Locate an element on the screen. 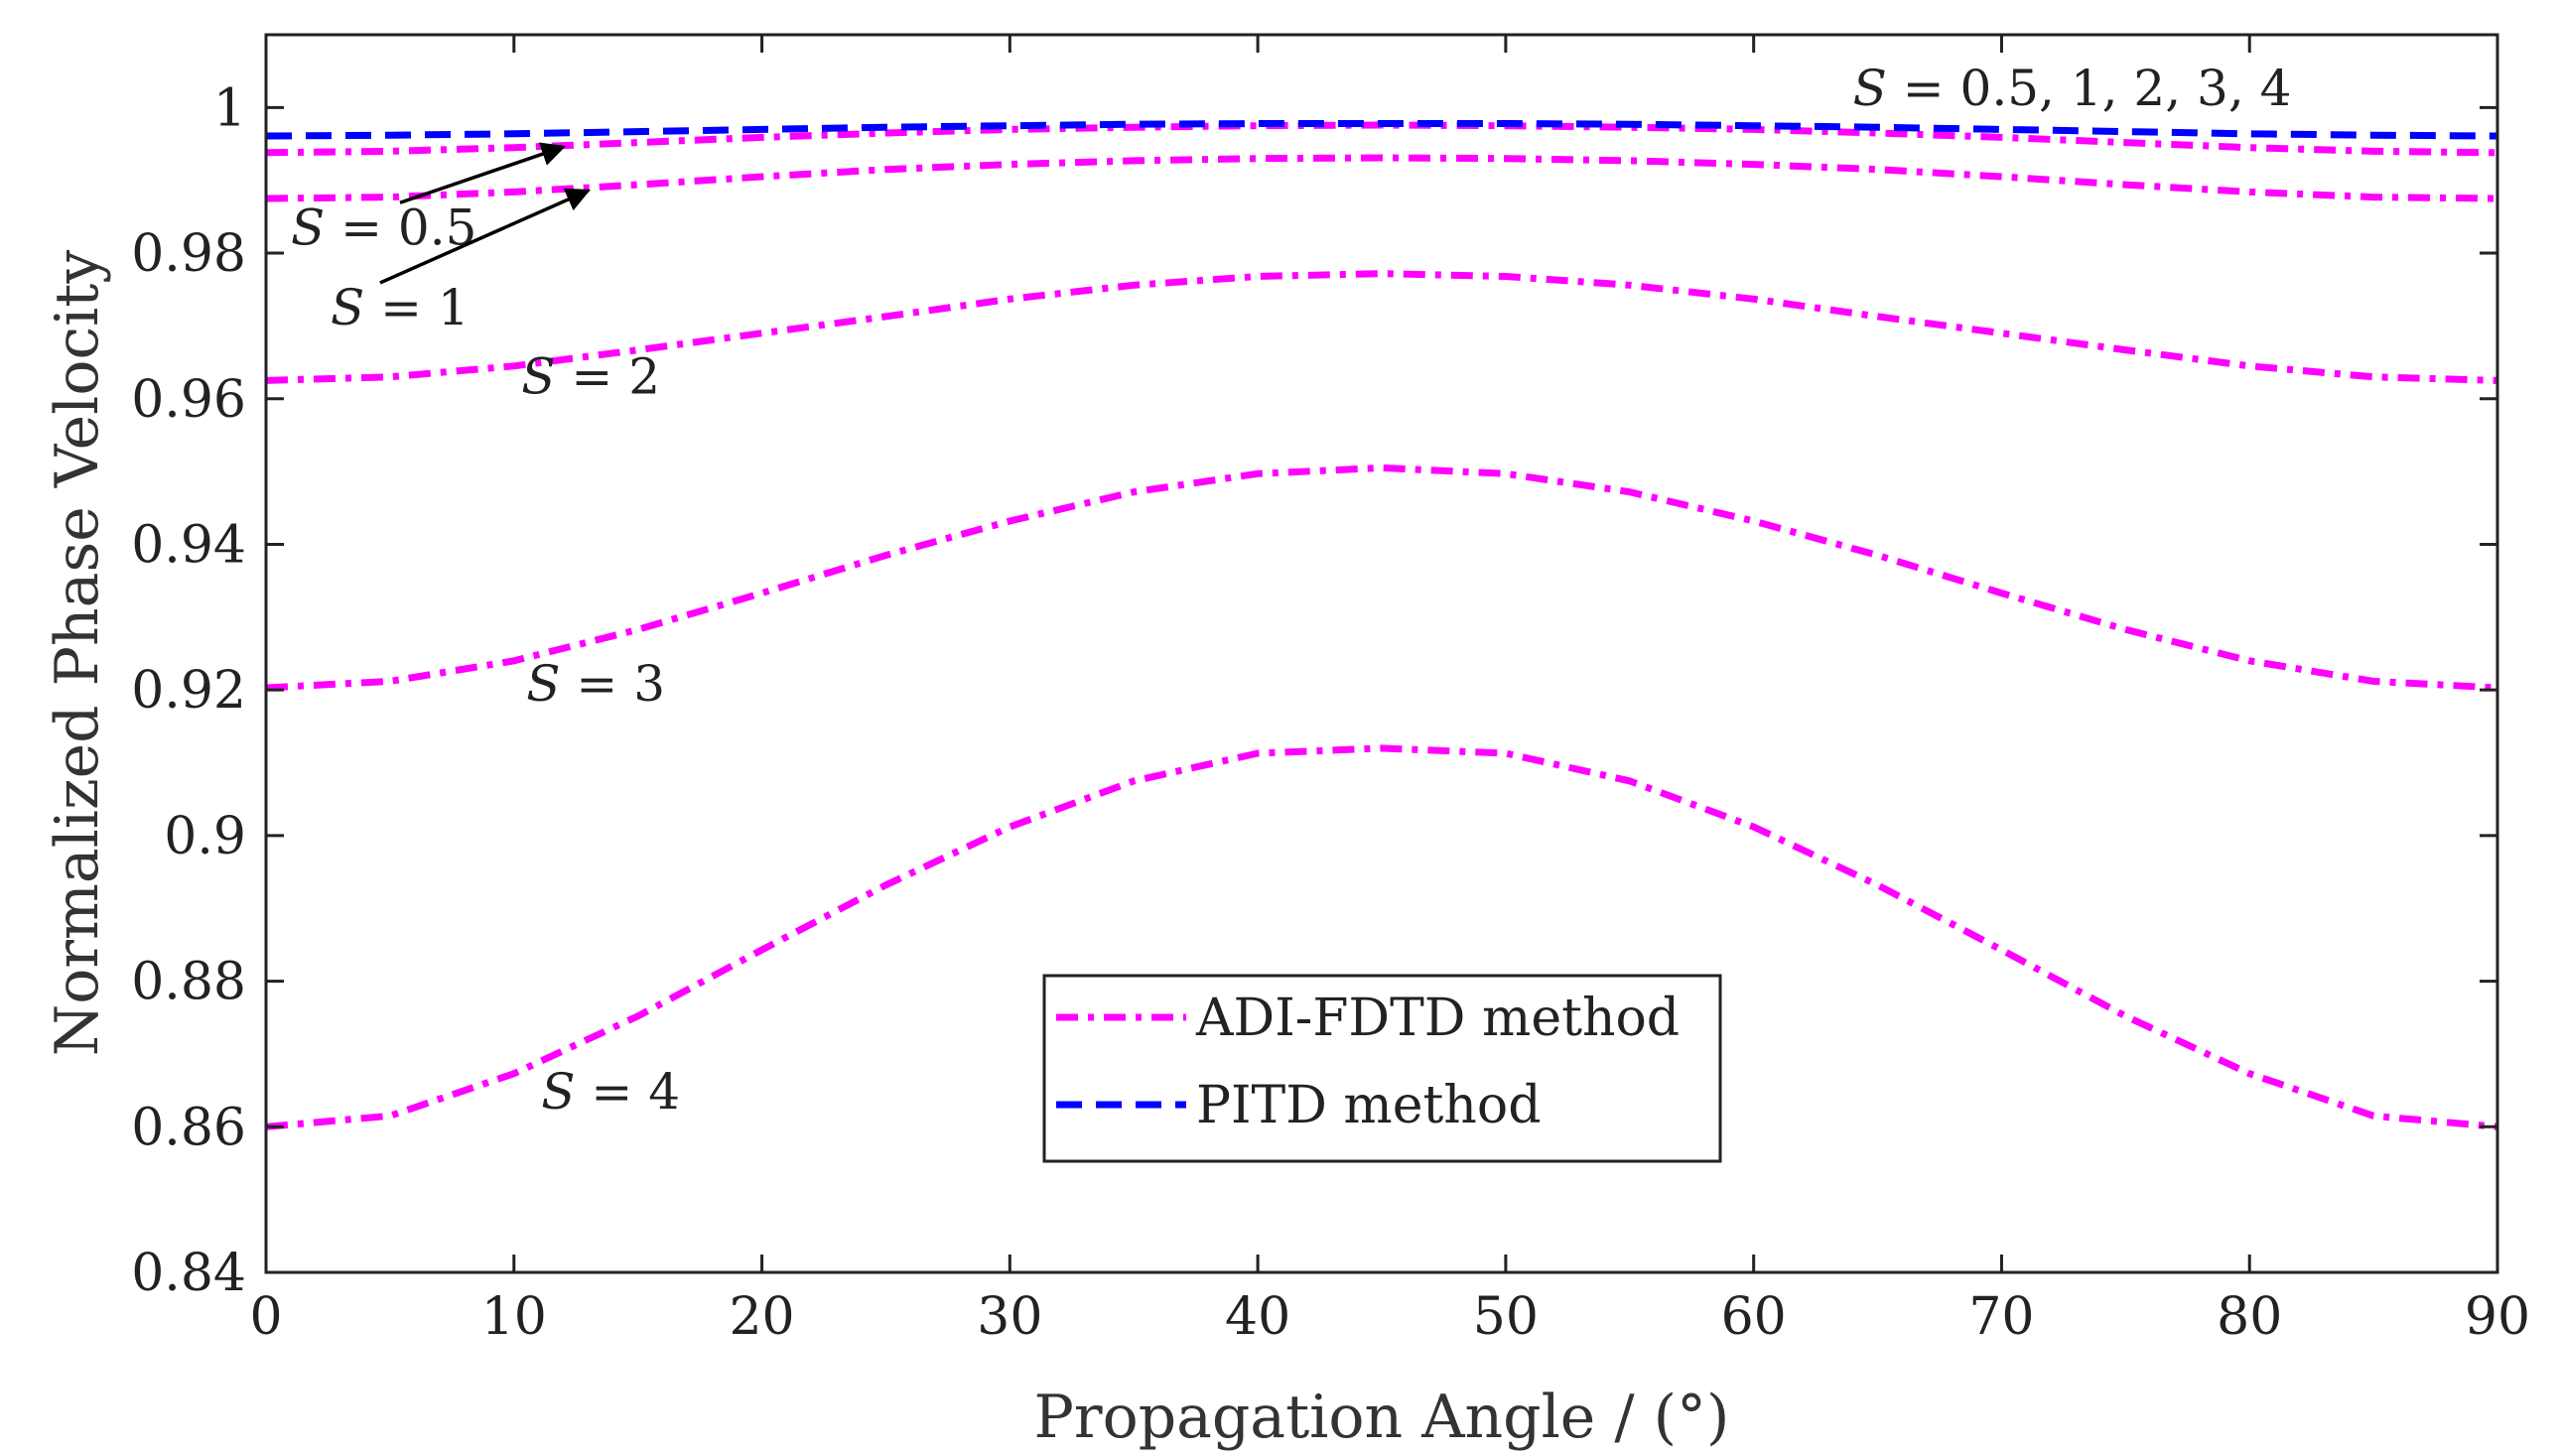 Image resolution: width=2560 pixels, height=1456 pixels. annotation-label: S = 3 is located at coordinates (595, 684).